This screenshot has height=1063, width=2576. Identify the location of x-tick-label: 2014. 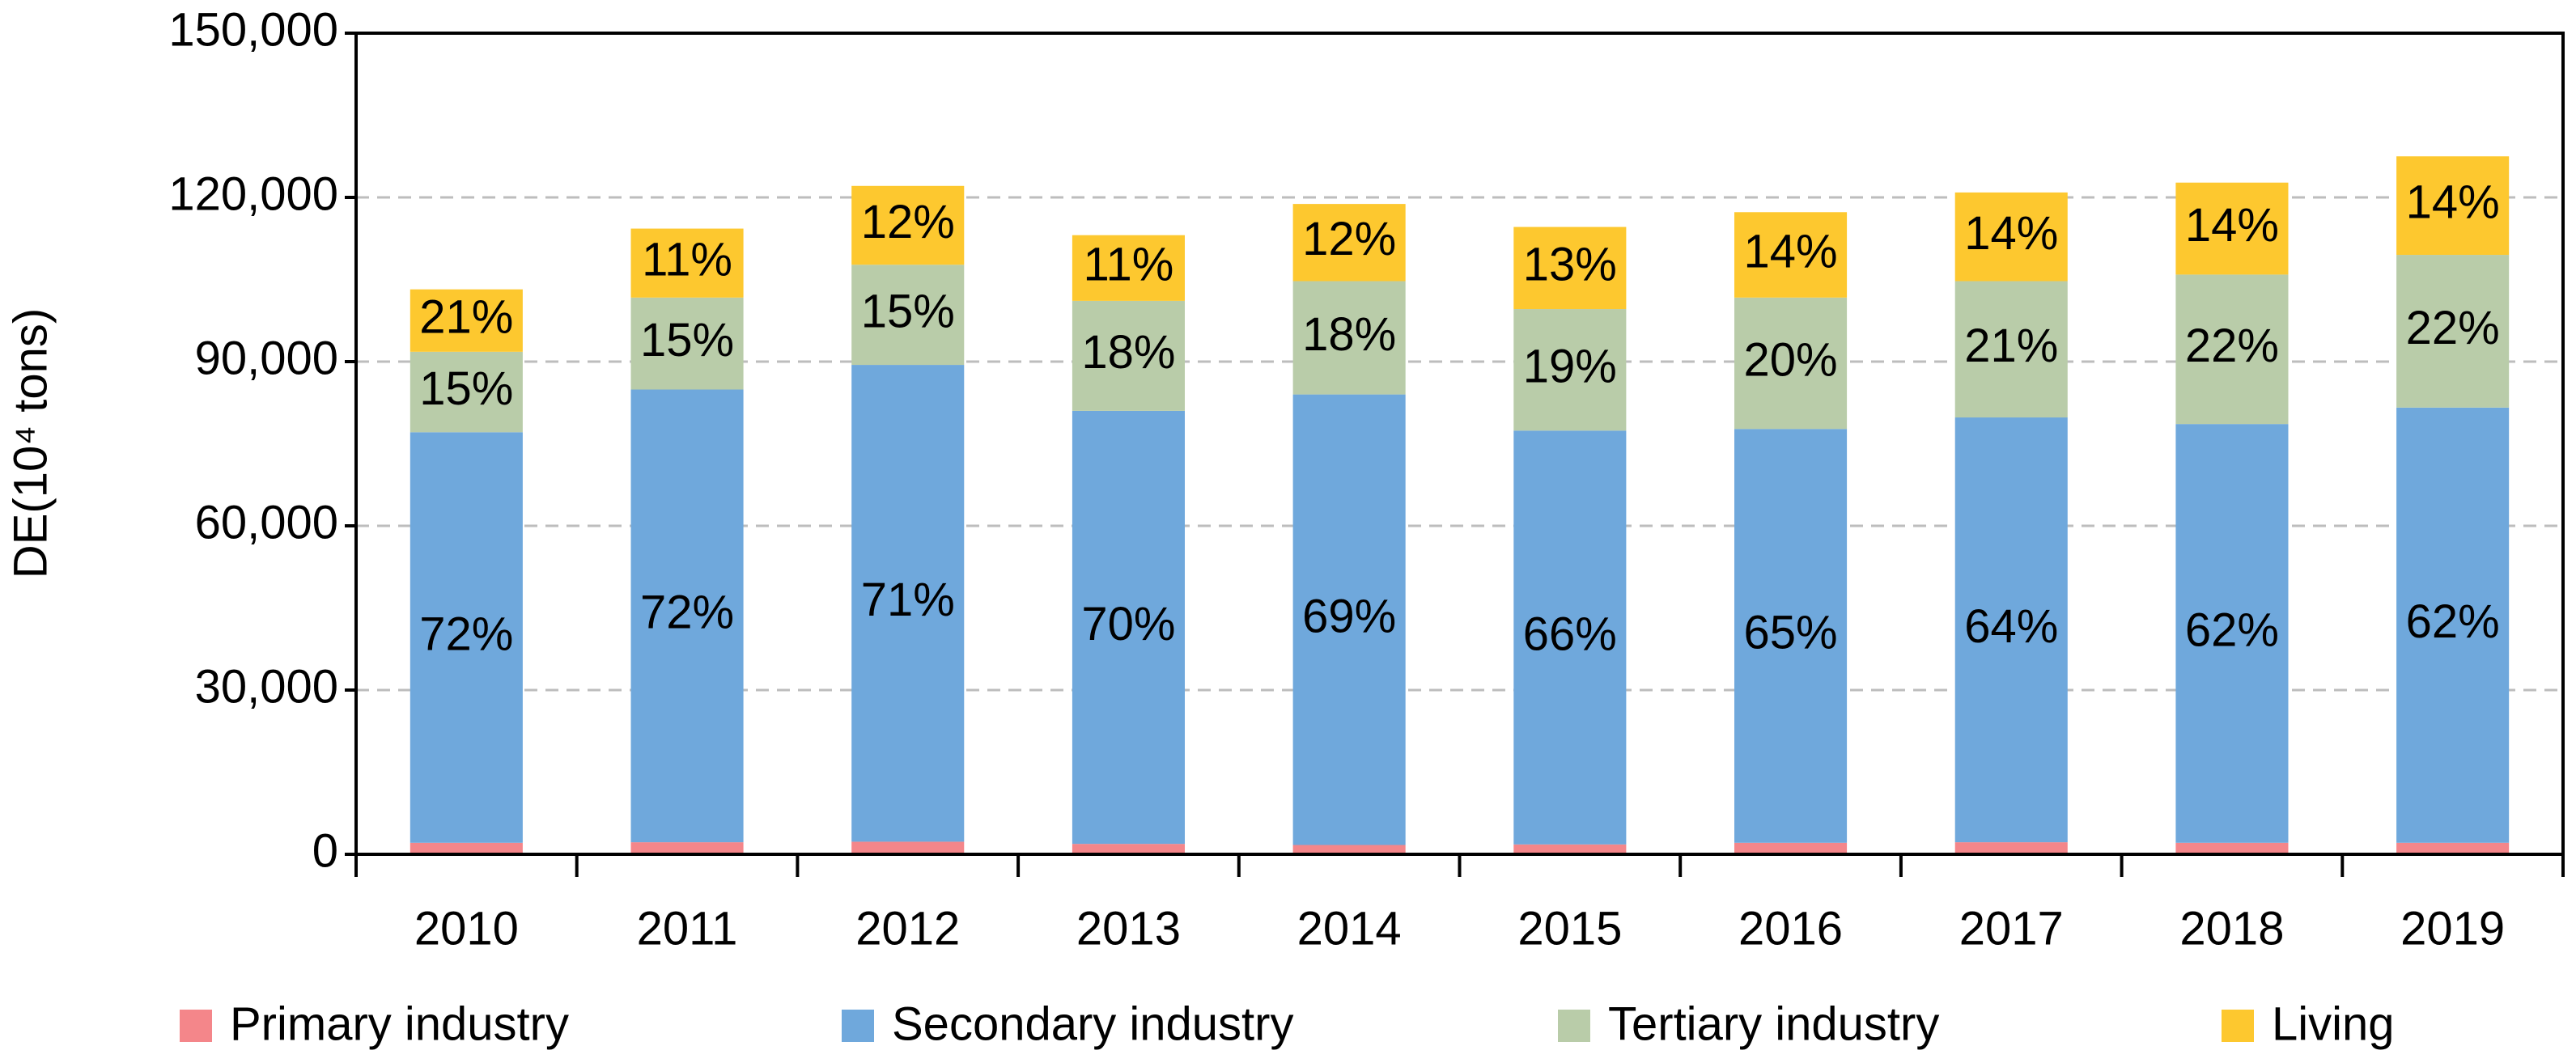
(1349, 929).